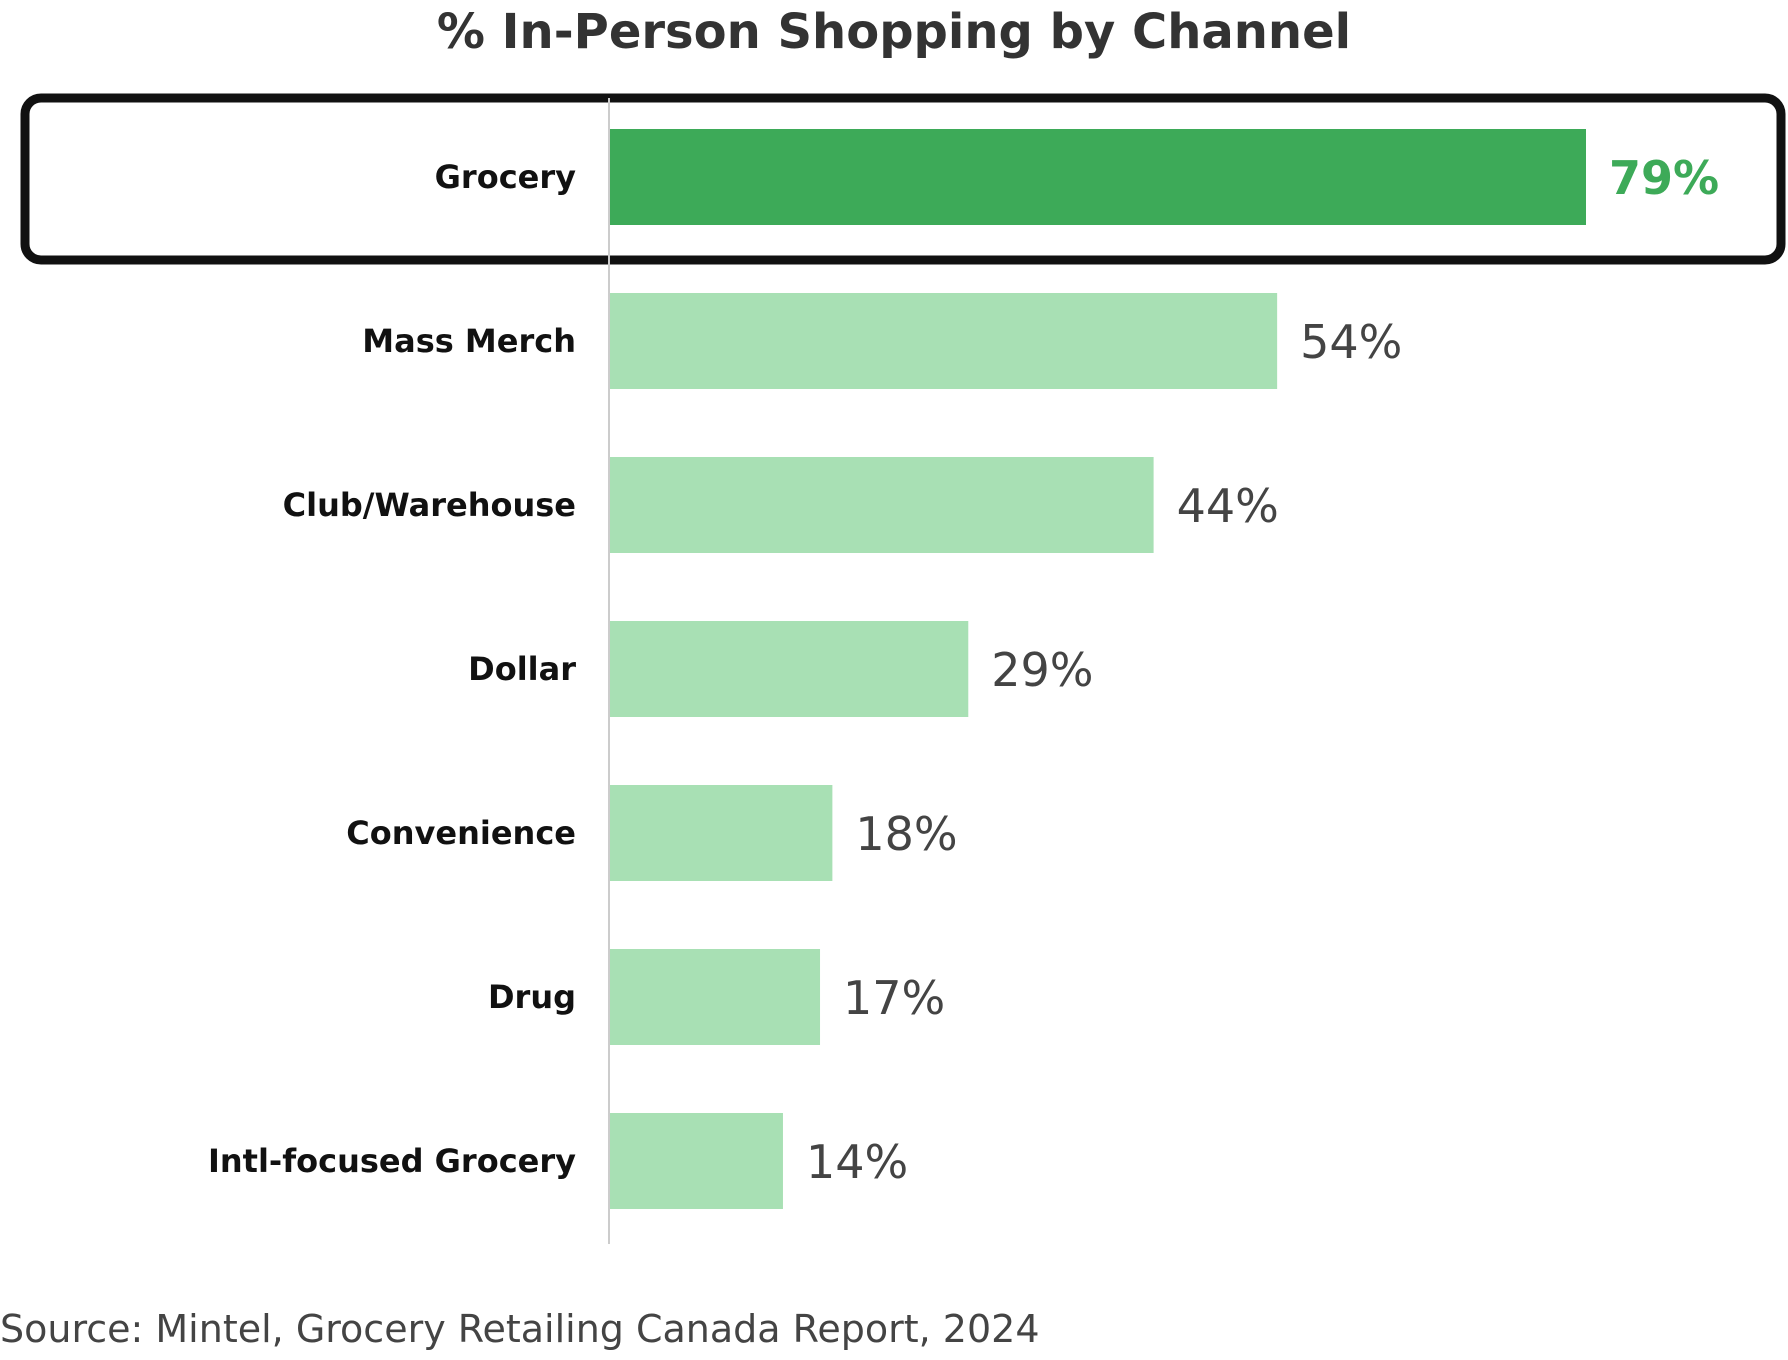 Image resolution: width=1788 pixels, height=1360 pixels. What do you see at coordinates (1664, 178) in the screenshot?
I see `value-label: 79%` at bounding box center [1664, 178].